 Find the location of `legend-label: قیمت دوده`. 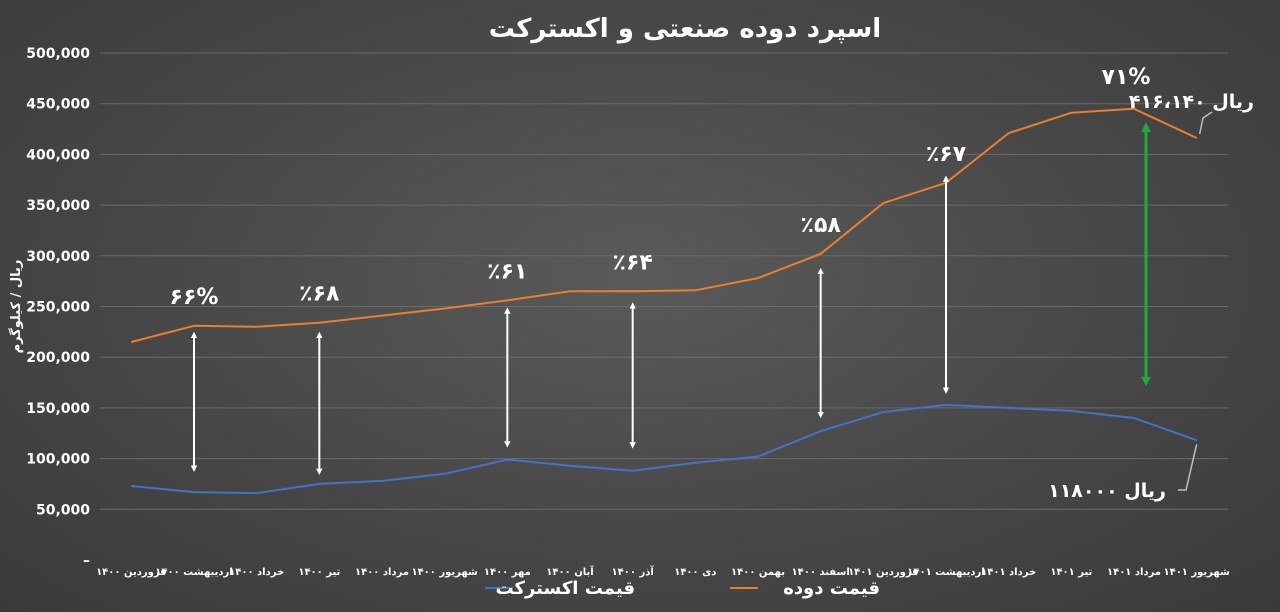

legend-label: قیمت دوده is located at coordinates (831, 588).